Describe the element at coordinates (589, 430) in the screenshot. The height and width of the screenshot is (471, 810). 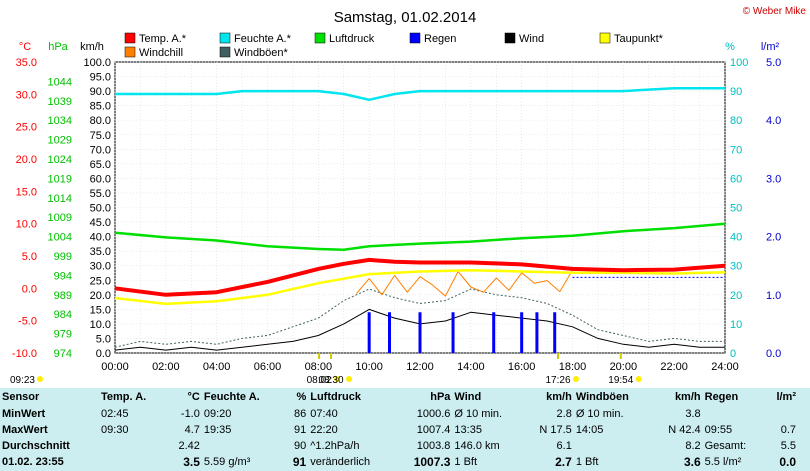
I see `stats-cell: 14:05` at that location.